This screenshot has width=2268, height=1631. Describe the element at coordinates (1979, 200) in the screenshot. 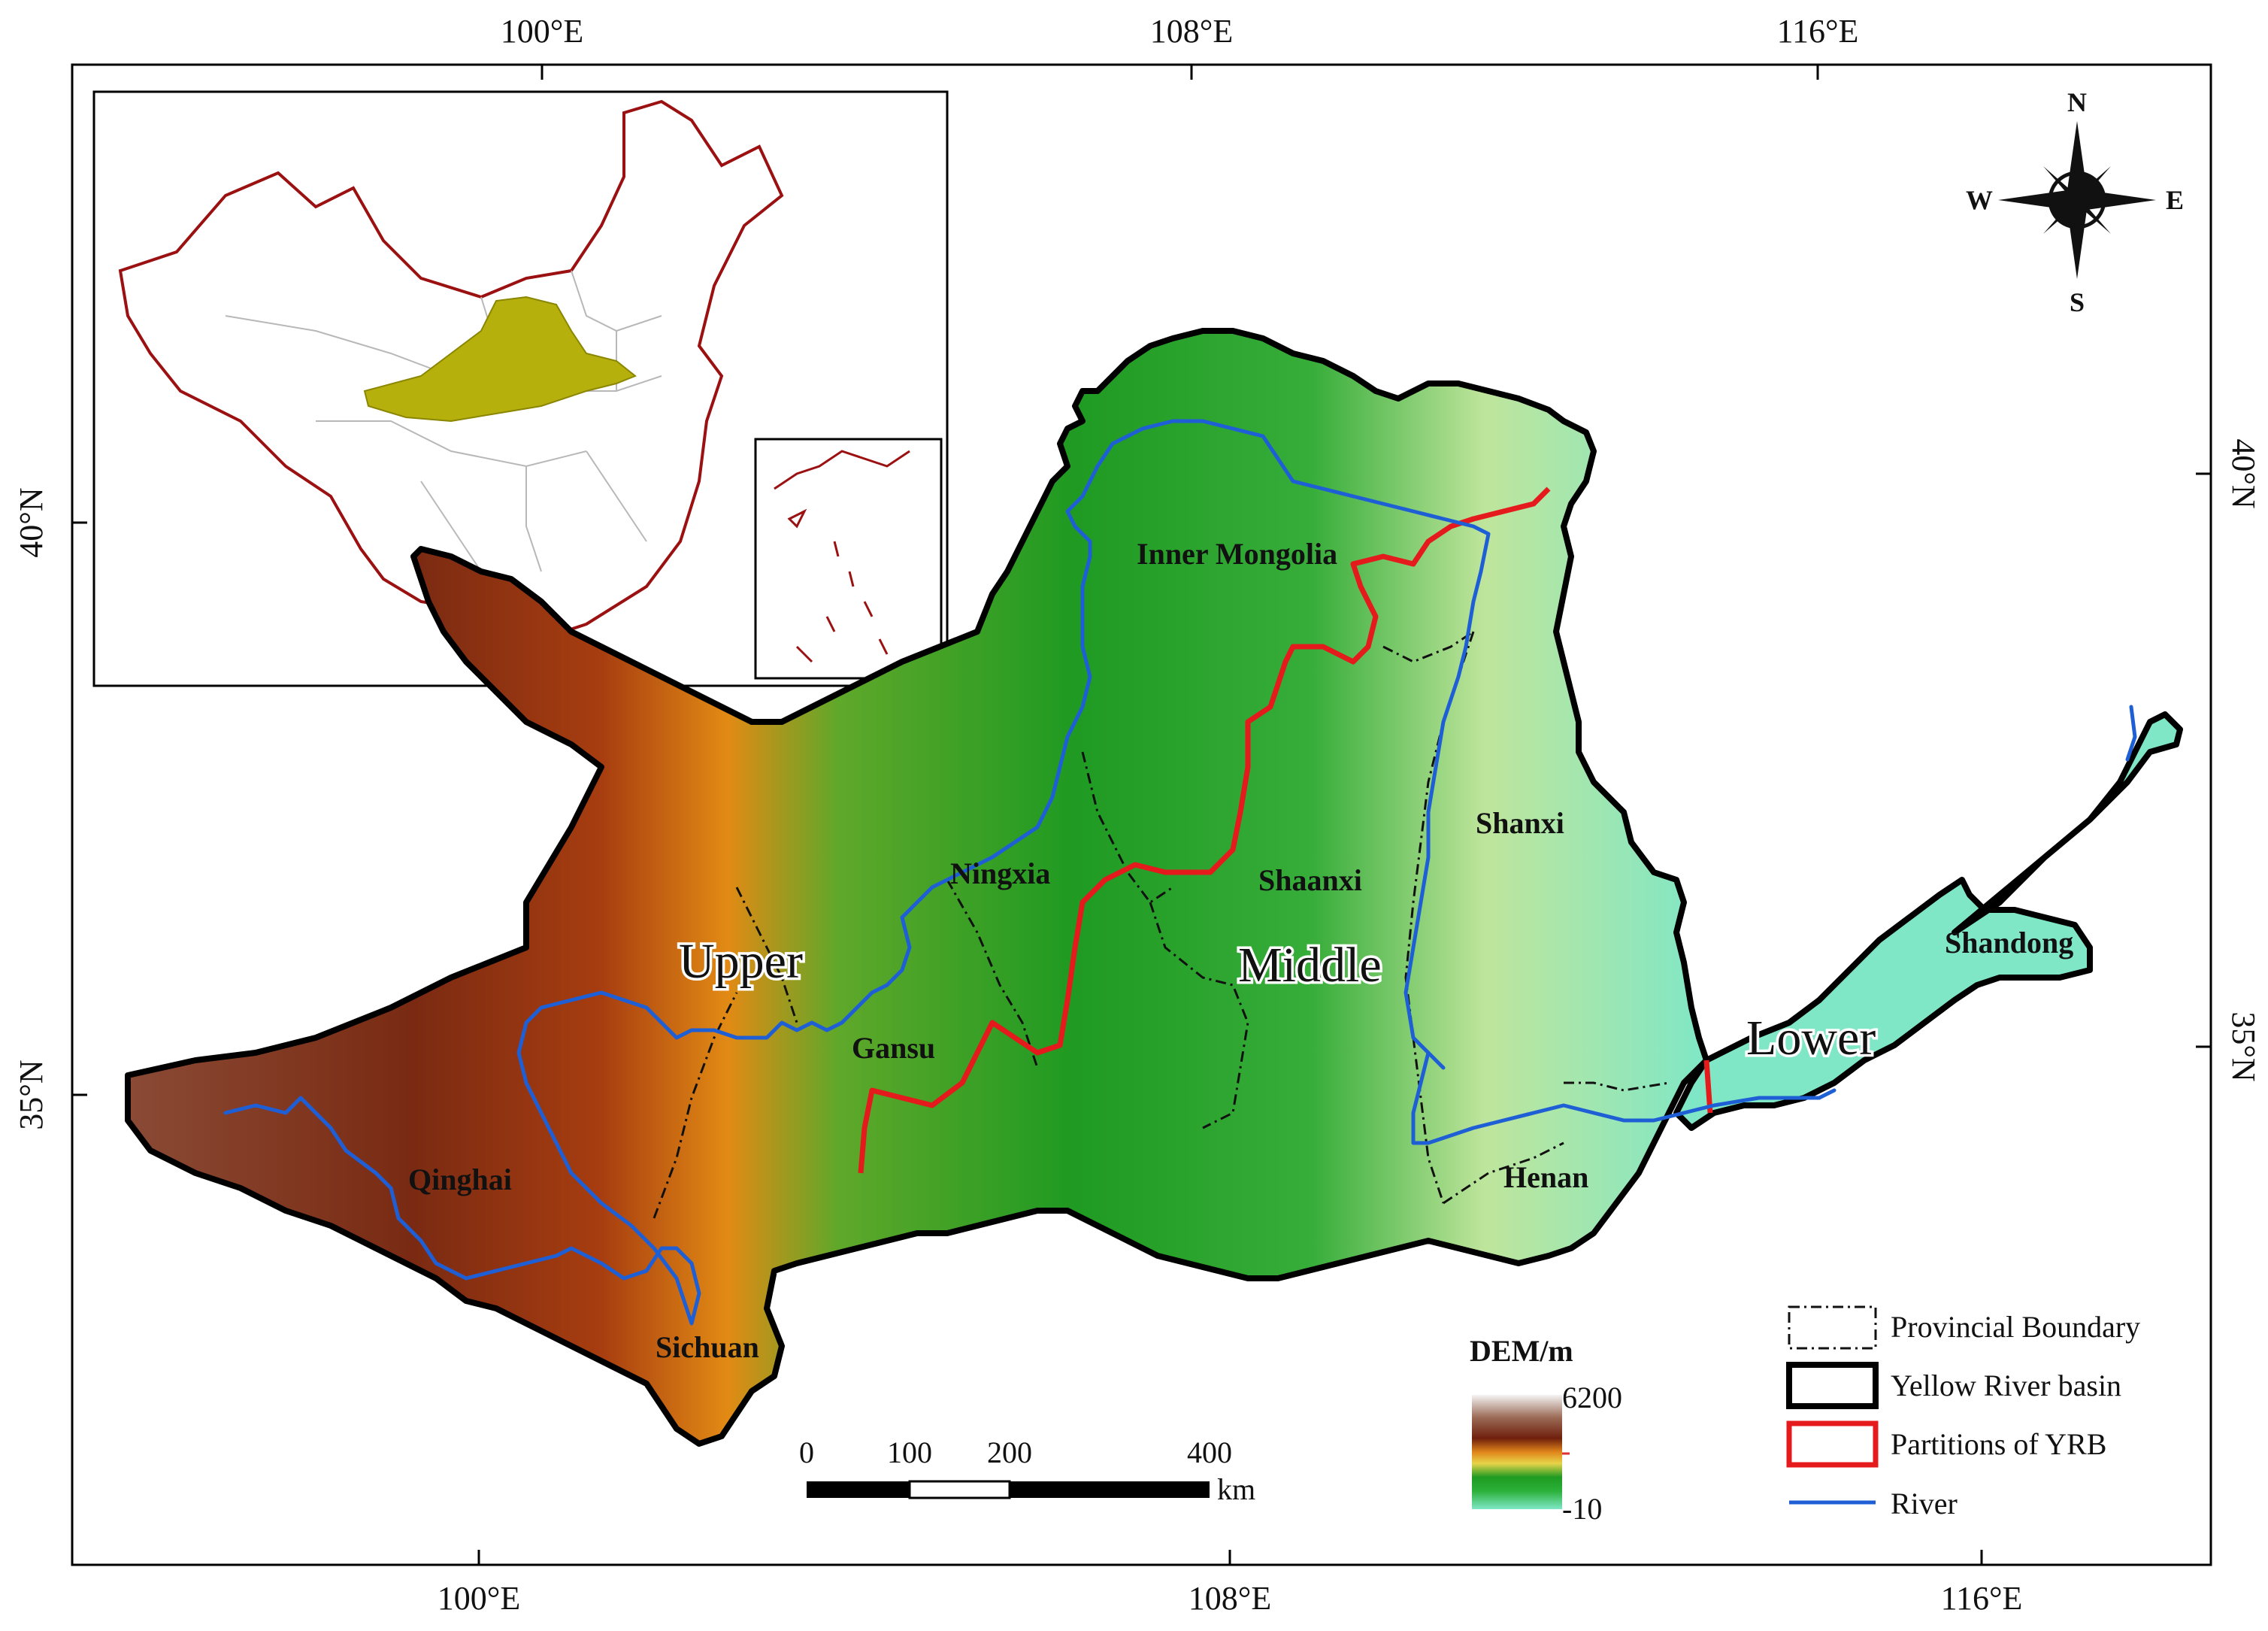

I see `compass-w: W` at that location.